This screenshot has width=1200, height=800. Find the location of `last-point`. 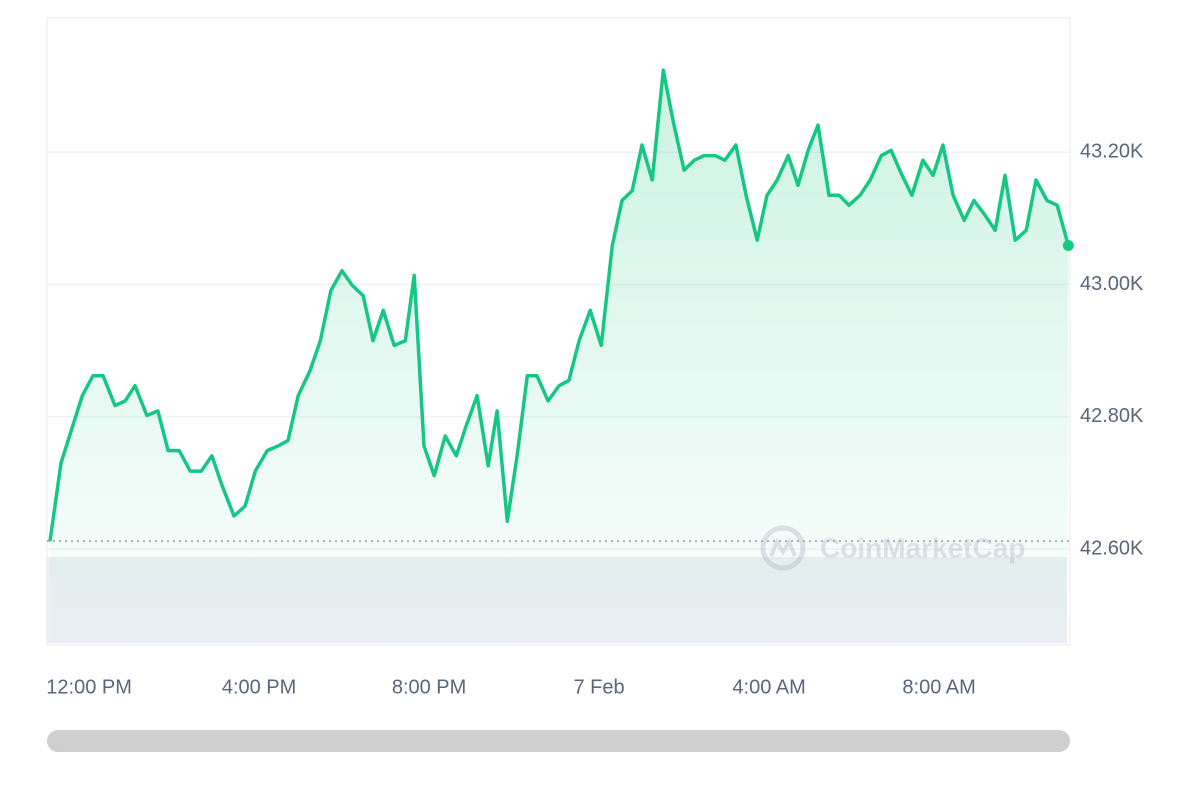

last-point is located at coordinates (1068, 246).